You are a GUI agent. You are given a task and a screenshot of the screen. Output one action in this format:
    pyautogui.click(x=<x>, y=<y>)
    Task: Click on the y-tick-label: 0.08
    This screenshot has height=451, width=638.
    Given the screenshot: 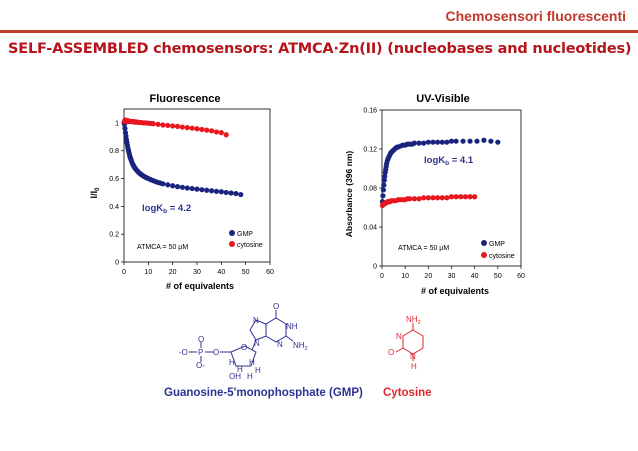 What is the action you would take?
    pyautogui.click(x=370, y=189)
    